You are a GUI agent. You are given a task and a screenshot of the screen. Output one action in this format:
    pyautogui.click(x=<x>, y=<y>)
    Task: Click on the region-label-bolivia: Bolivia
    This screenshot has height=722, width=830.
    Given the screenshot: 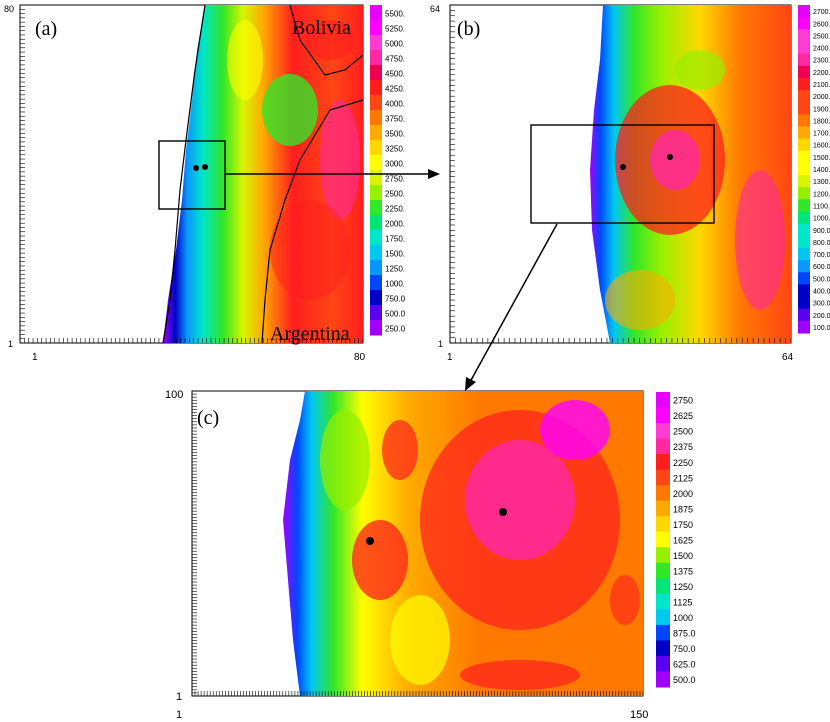 What is the action you would take?
    pyautogui.click(x=321, y=28)
    